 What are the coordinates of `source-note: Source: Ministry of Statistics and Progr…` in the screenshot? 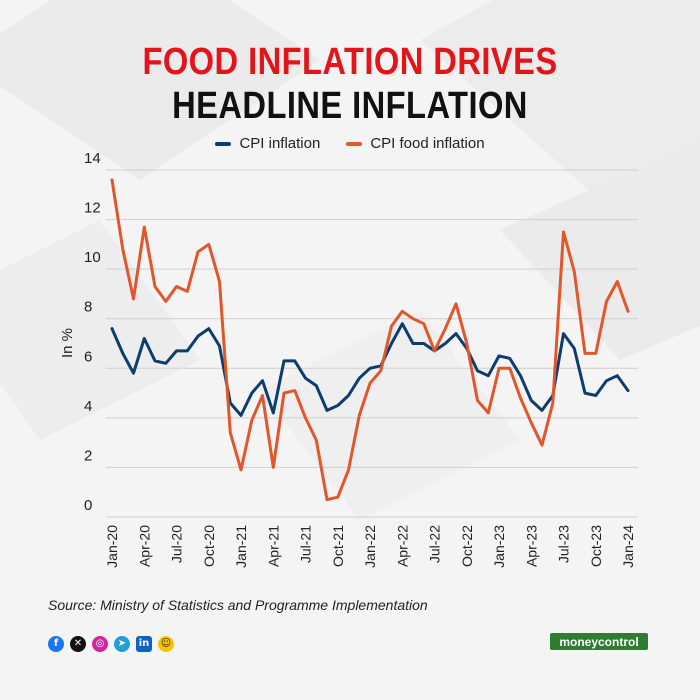 It's located at (238, 605).